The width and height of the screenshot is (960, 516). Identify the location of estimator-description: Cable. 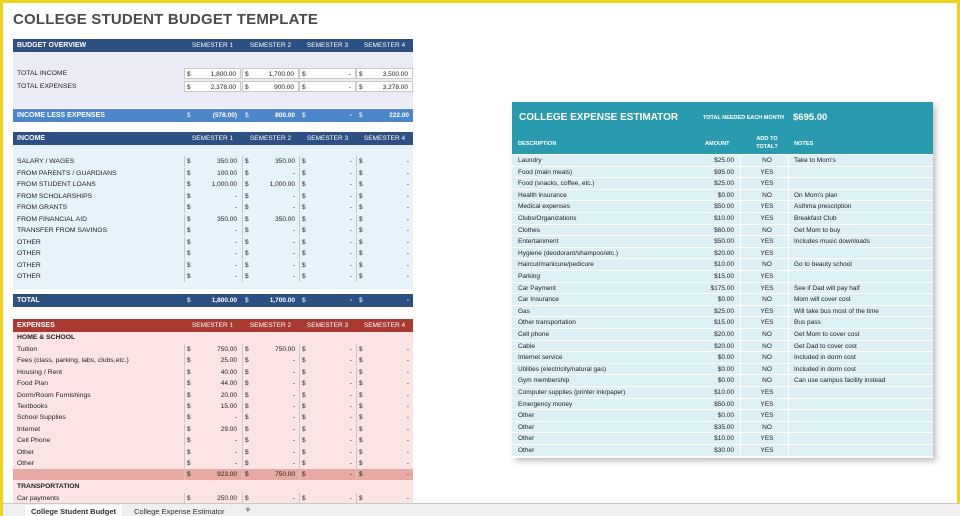
(526, 346).